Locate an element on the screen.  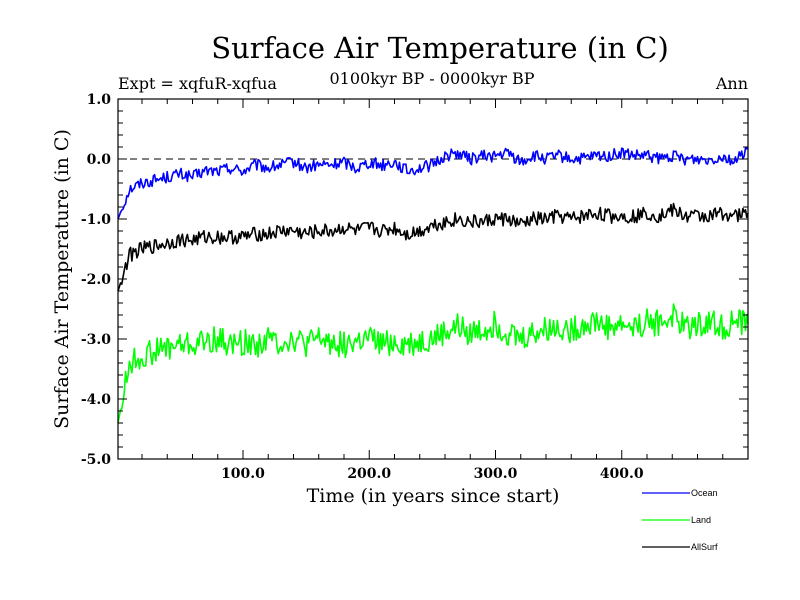
y-tick-label: -5.0 is located at coordinates (96, 460).